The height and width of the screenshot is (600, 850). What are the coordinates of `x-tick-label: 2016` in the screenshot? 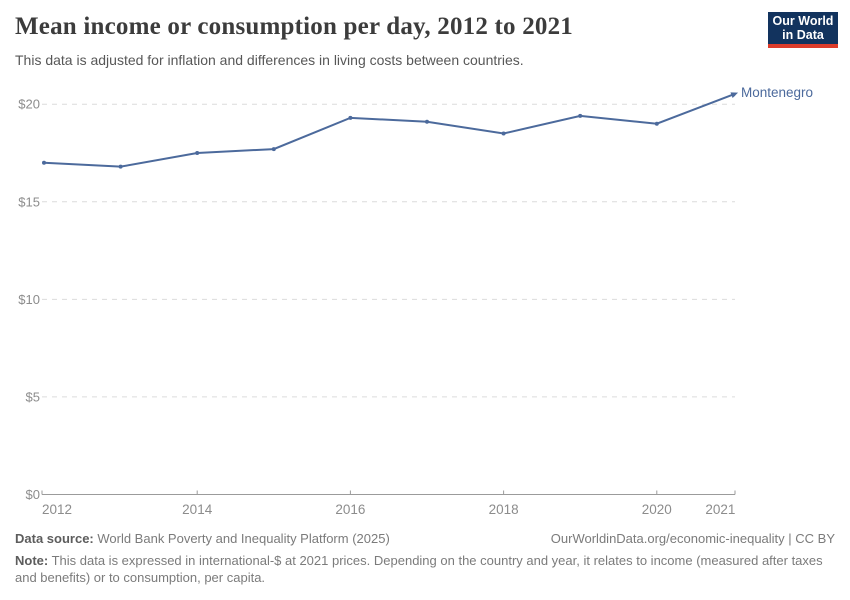 It's located at (350, 509).